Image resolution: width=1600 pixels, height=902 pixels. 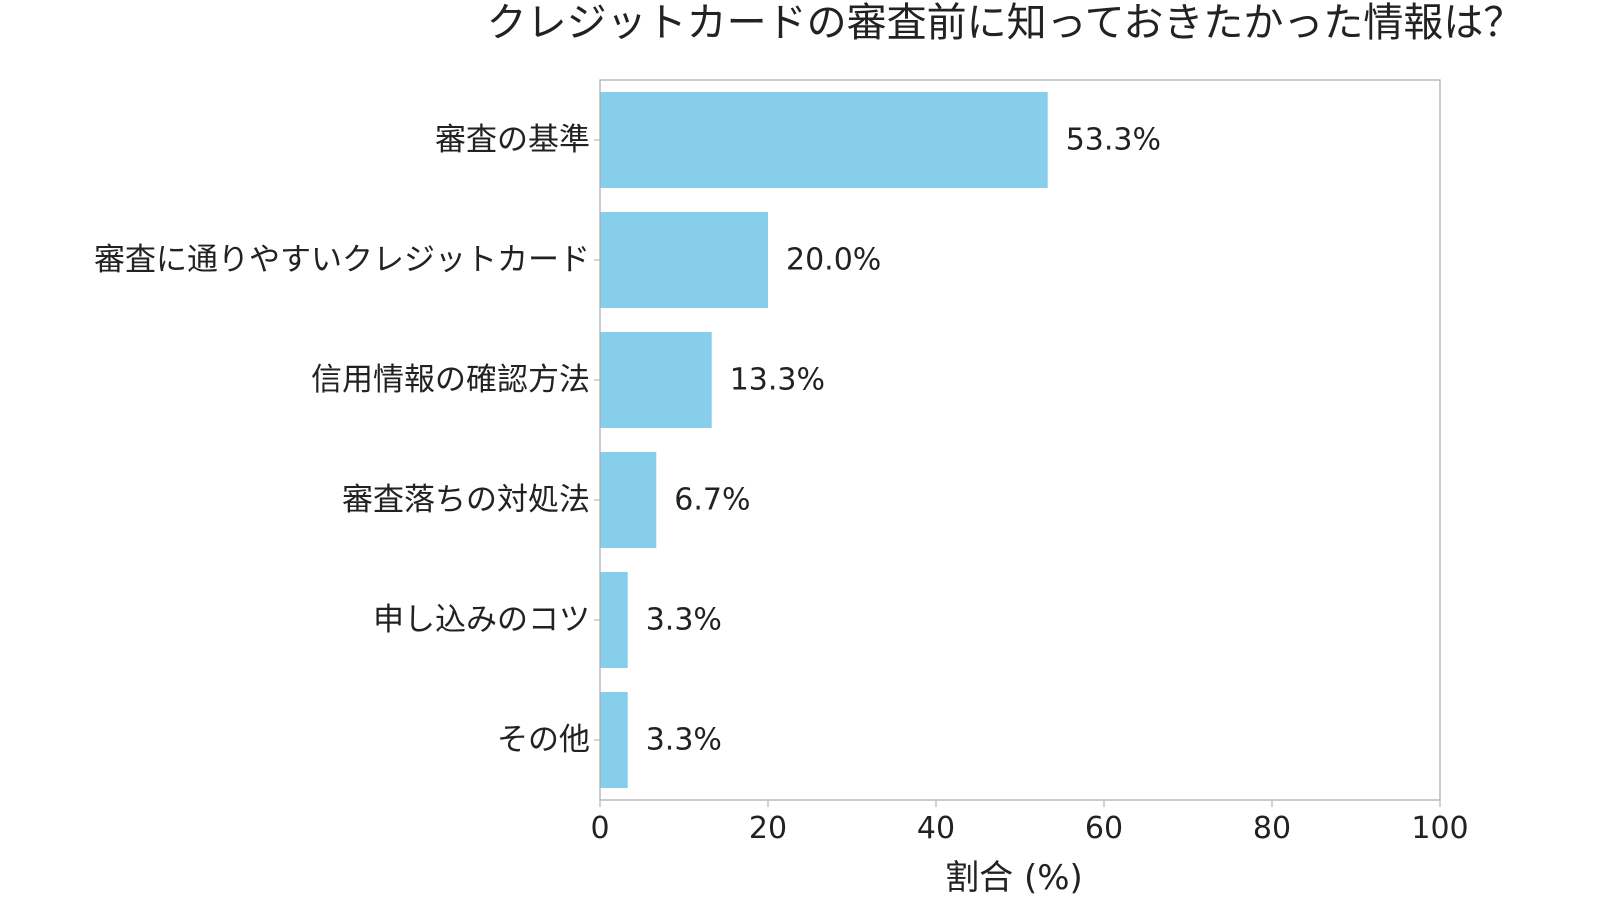 What do you see at coordinates (466, 500) in the screenshot?
I see `category-label: 審査落ちの対処法` at bounding box center [466, 500].